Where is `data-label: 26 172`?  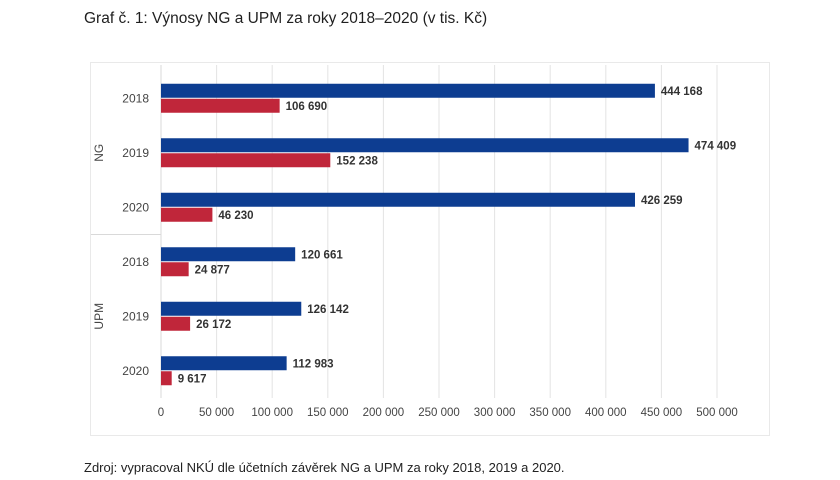 data-label: 26 172 is located at coordinates (213, 325).